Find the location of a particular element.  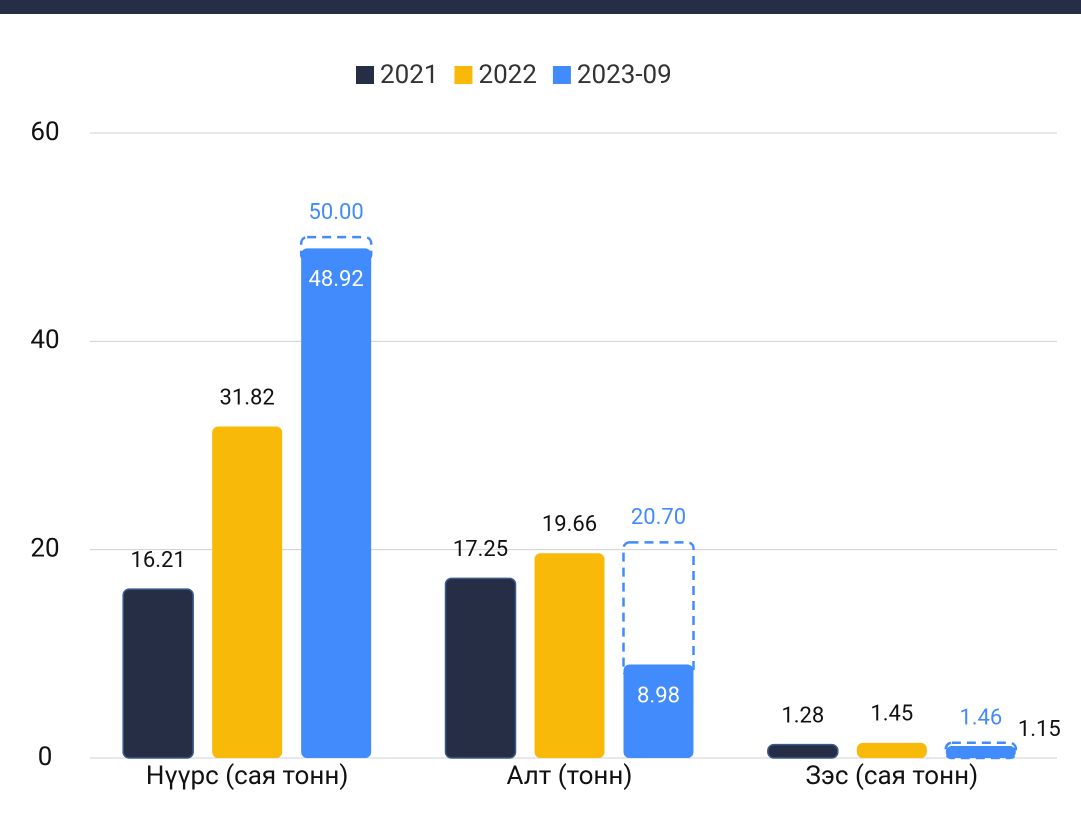

x-tick-label: Алт (тонн) is located at coordinates (570, 776).